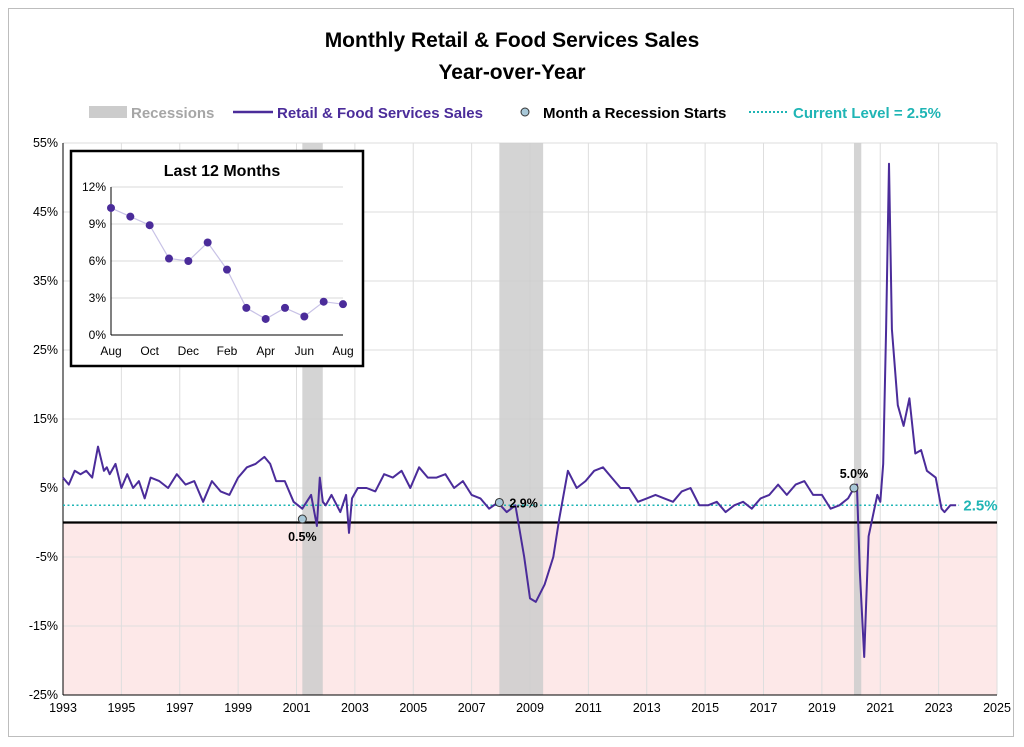 This screenshot has height=747, width=1024. I want to click on x-tick-label: 1999, so click(238, 708).